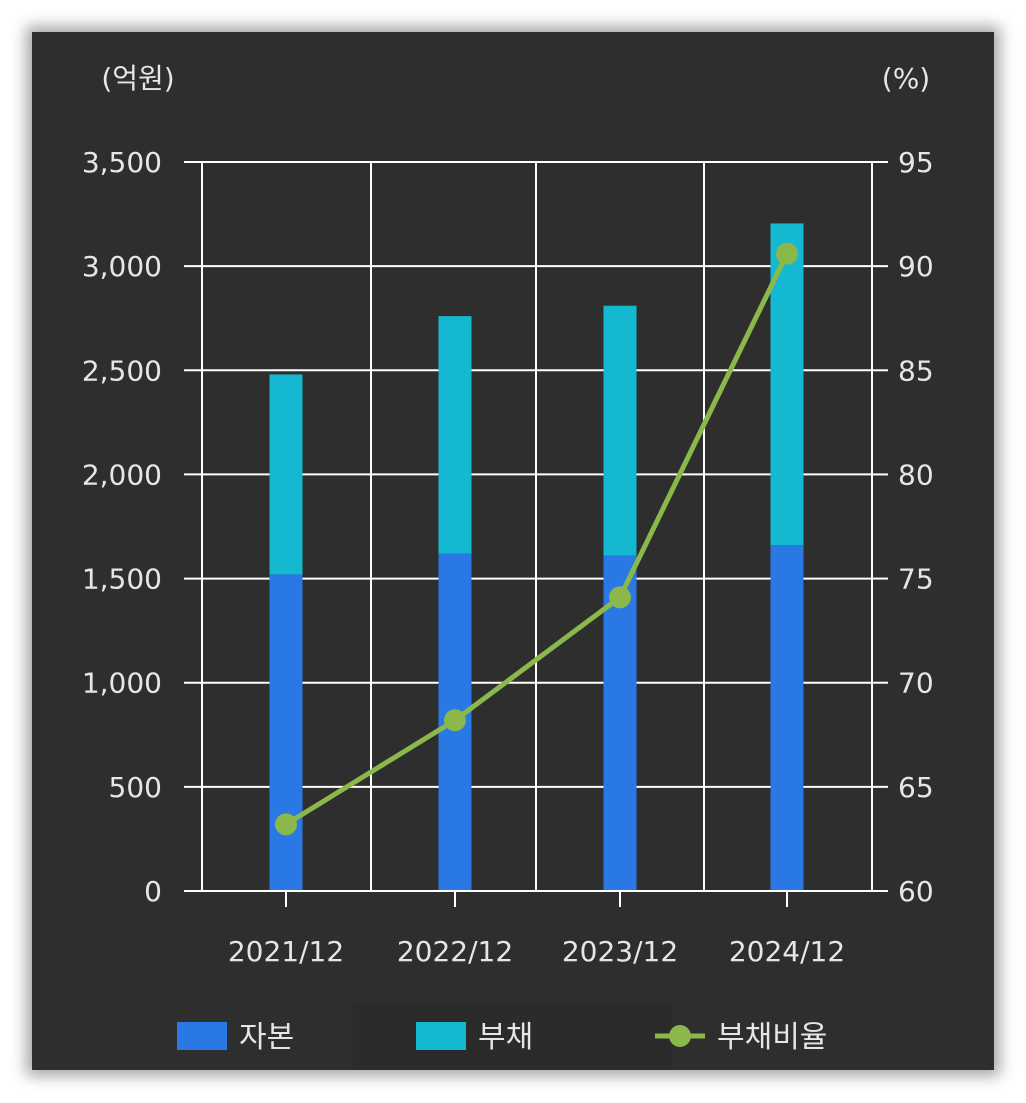 This screenshot has width=1026, height=1103. What do you see at coordinates (122, 474) in the screenshot?
I see `y-left-tick-label: 2,000` at bounding box center [122, 474].